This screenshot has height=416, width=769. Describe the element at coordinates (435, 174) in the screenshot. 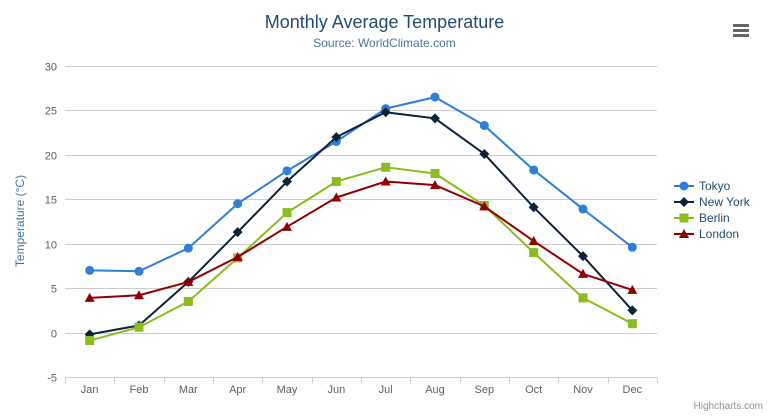

I see `point-berlin-aug` at that location.